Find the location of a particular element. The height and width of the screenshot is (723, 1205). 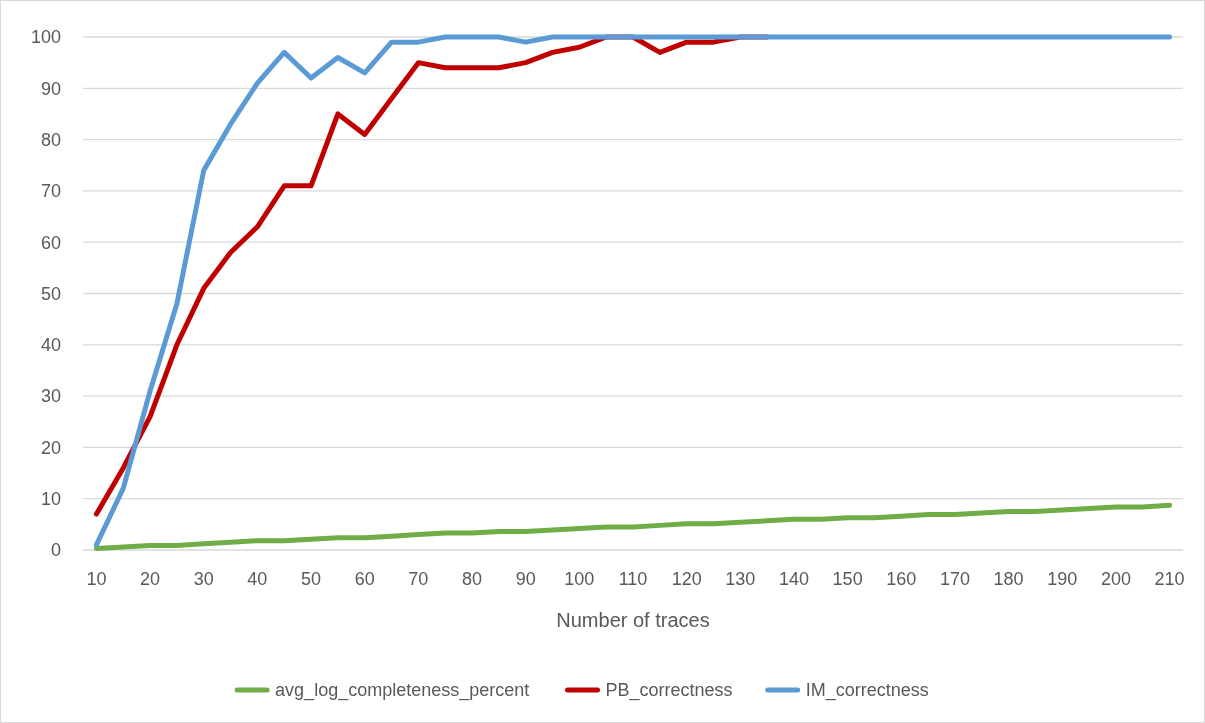

x-tick-label: 100 is located at coordinates (579, 579).